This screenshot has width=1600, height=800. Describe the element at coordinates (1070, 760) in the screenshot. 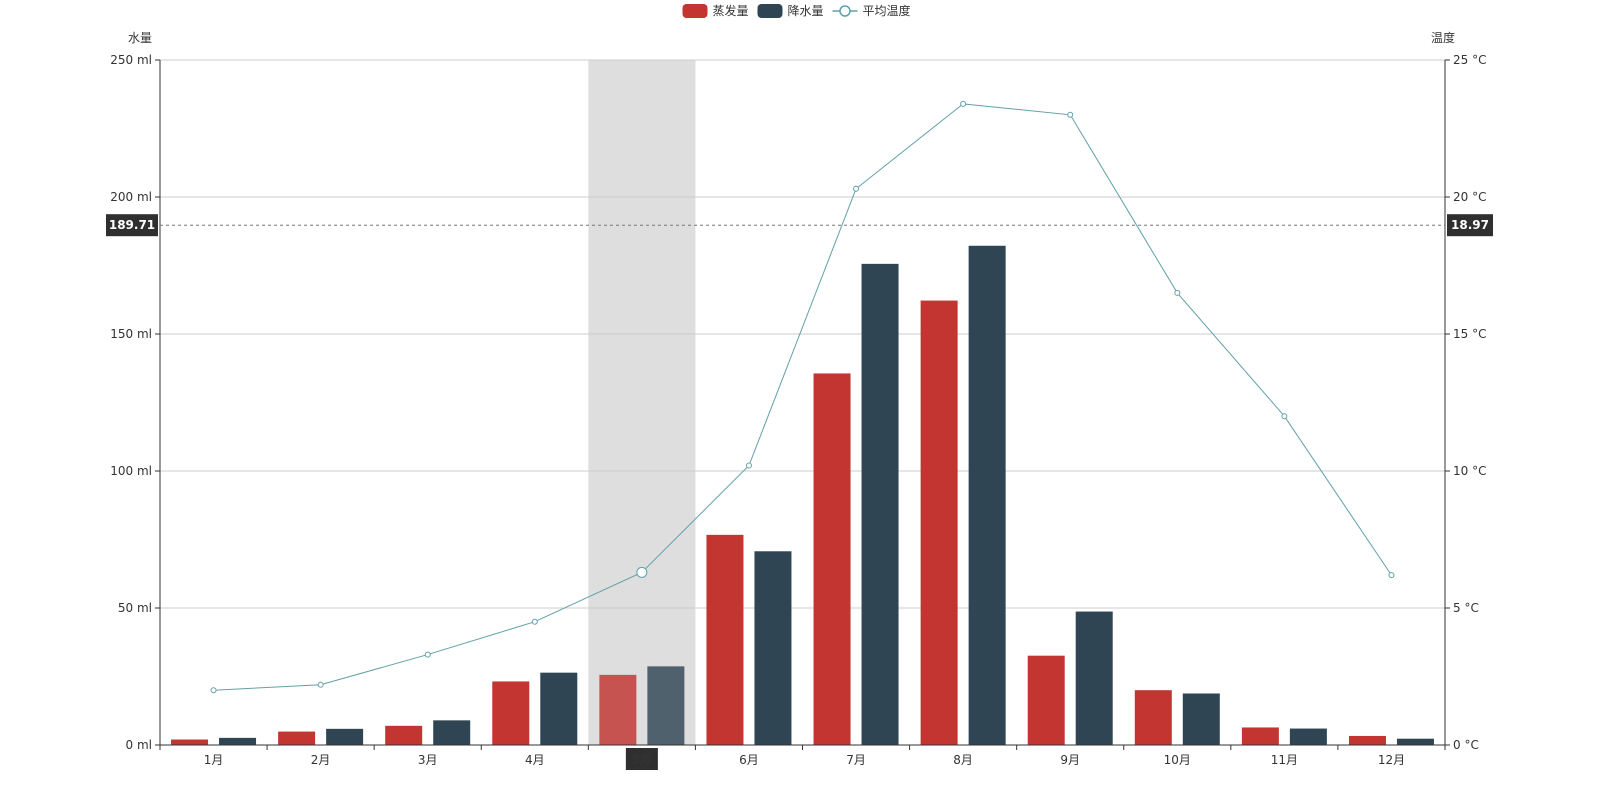

I see `x-tick-label: 9月` at that location.